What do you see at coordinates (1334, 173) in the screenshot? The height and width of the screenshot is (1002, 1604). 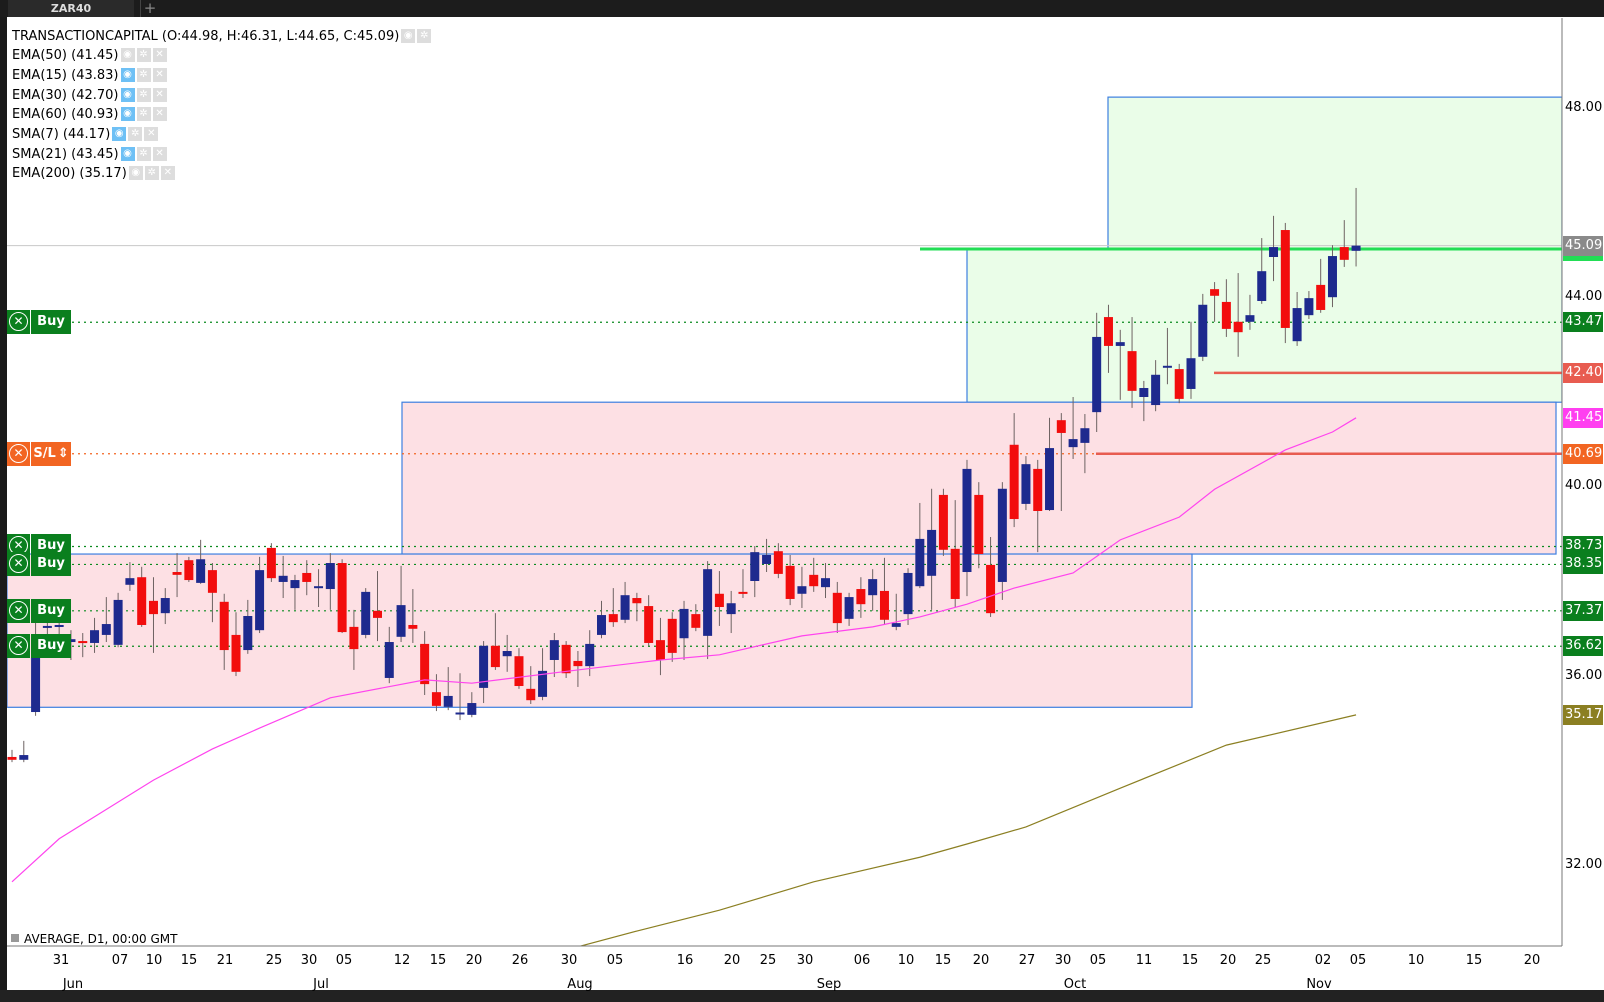 I see `target-zone` at bounding box center [1334, 173].